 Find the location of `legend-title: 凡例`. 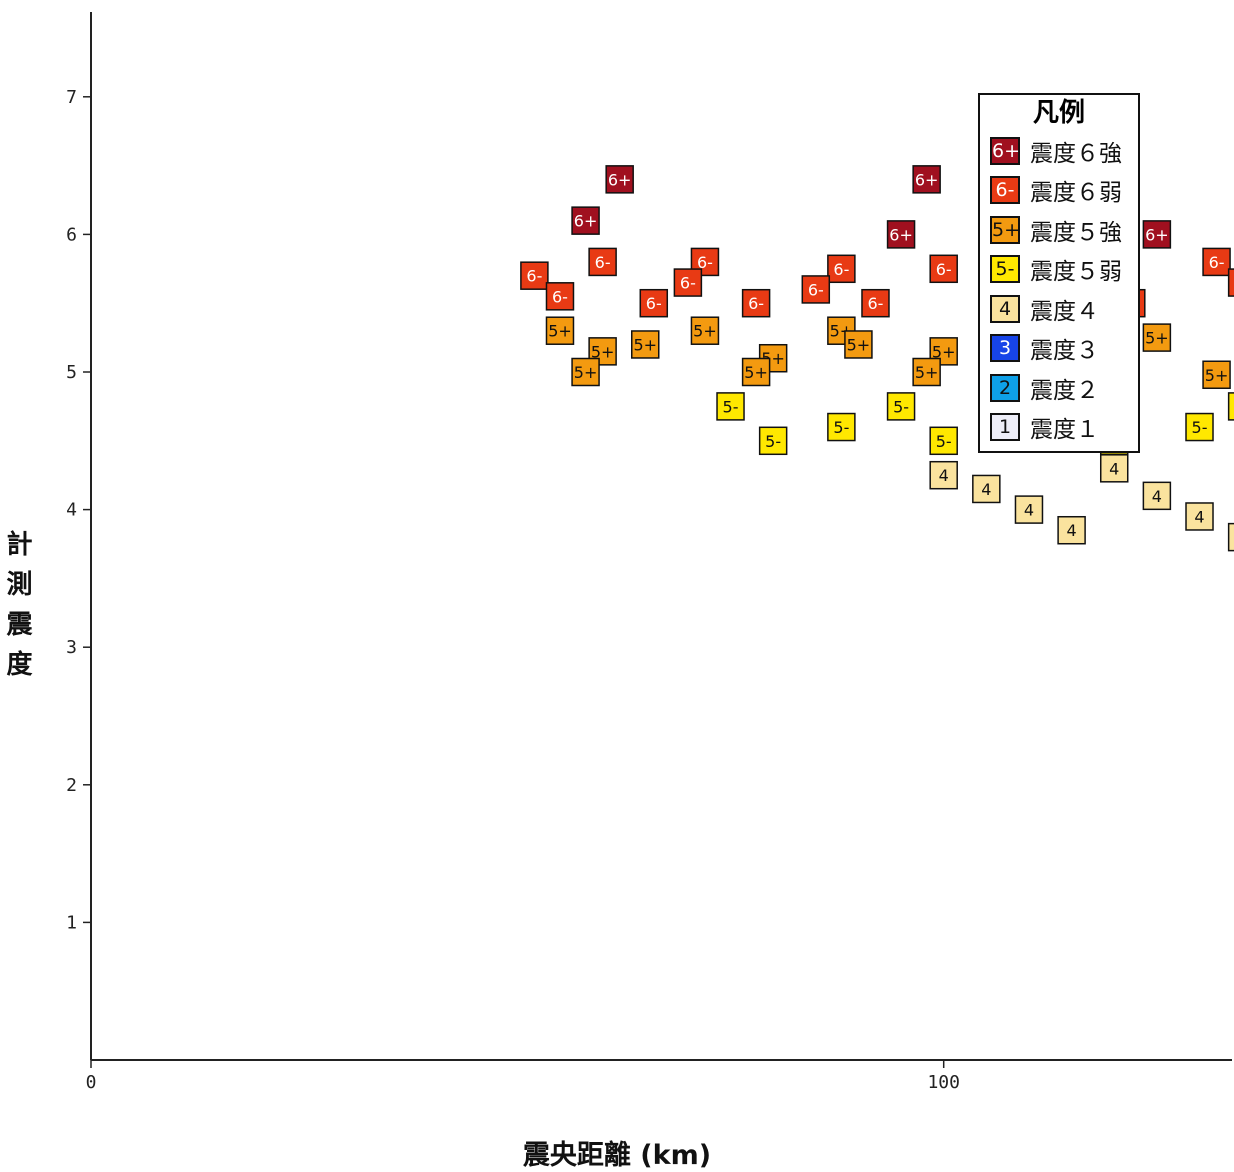

legend-title: 凡例 is located at coordinates (1058, 113).